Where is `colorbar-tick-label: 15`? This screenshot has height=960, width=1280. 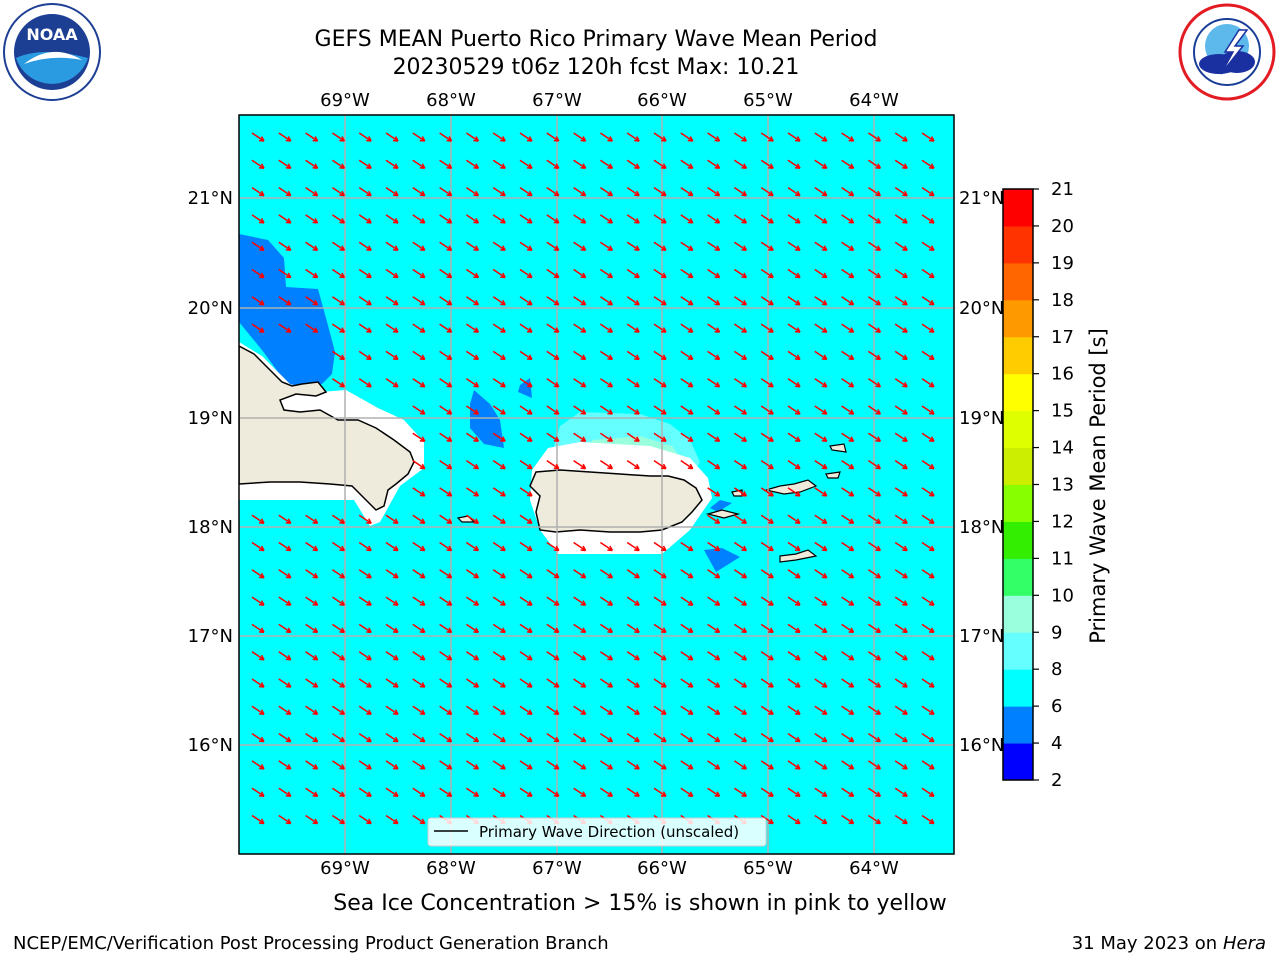
colorbar-tick-label: 15 is located at coordinates (1062, 411).